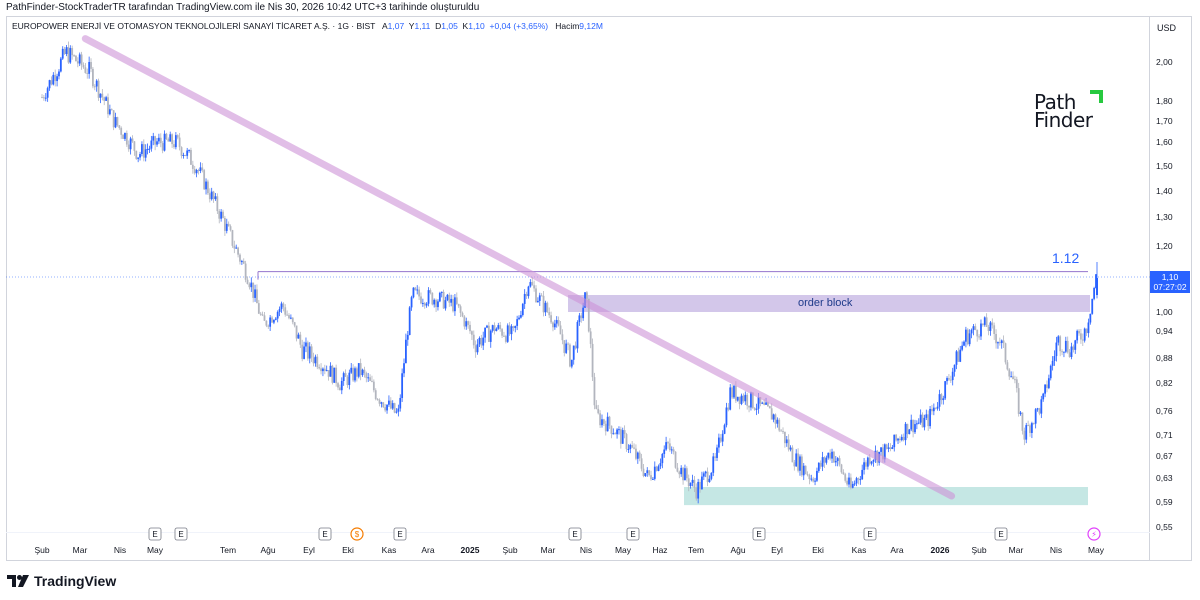  Describe the element at coordinates (1096, 550) in the screenshot. I see `x-tick-label: May` at that location.